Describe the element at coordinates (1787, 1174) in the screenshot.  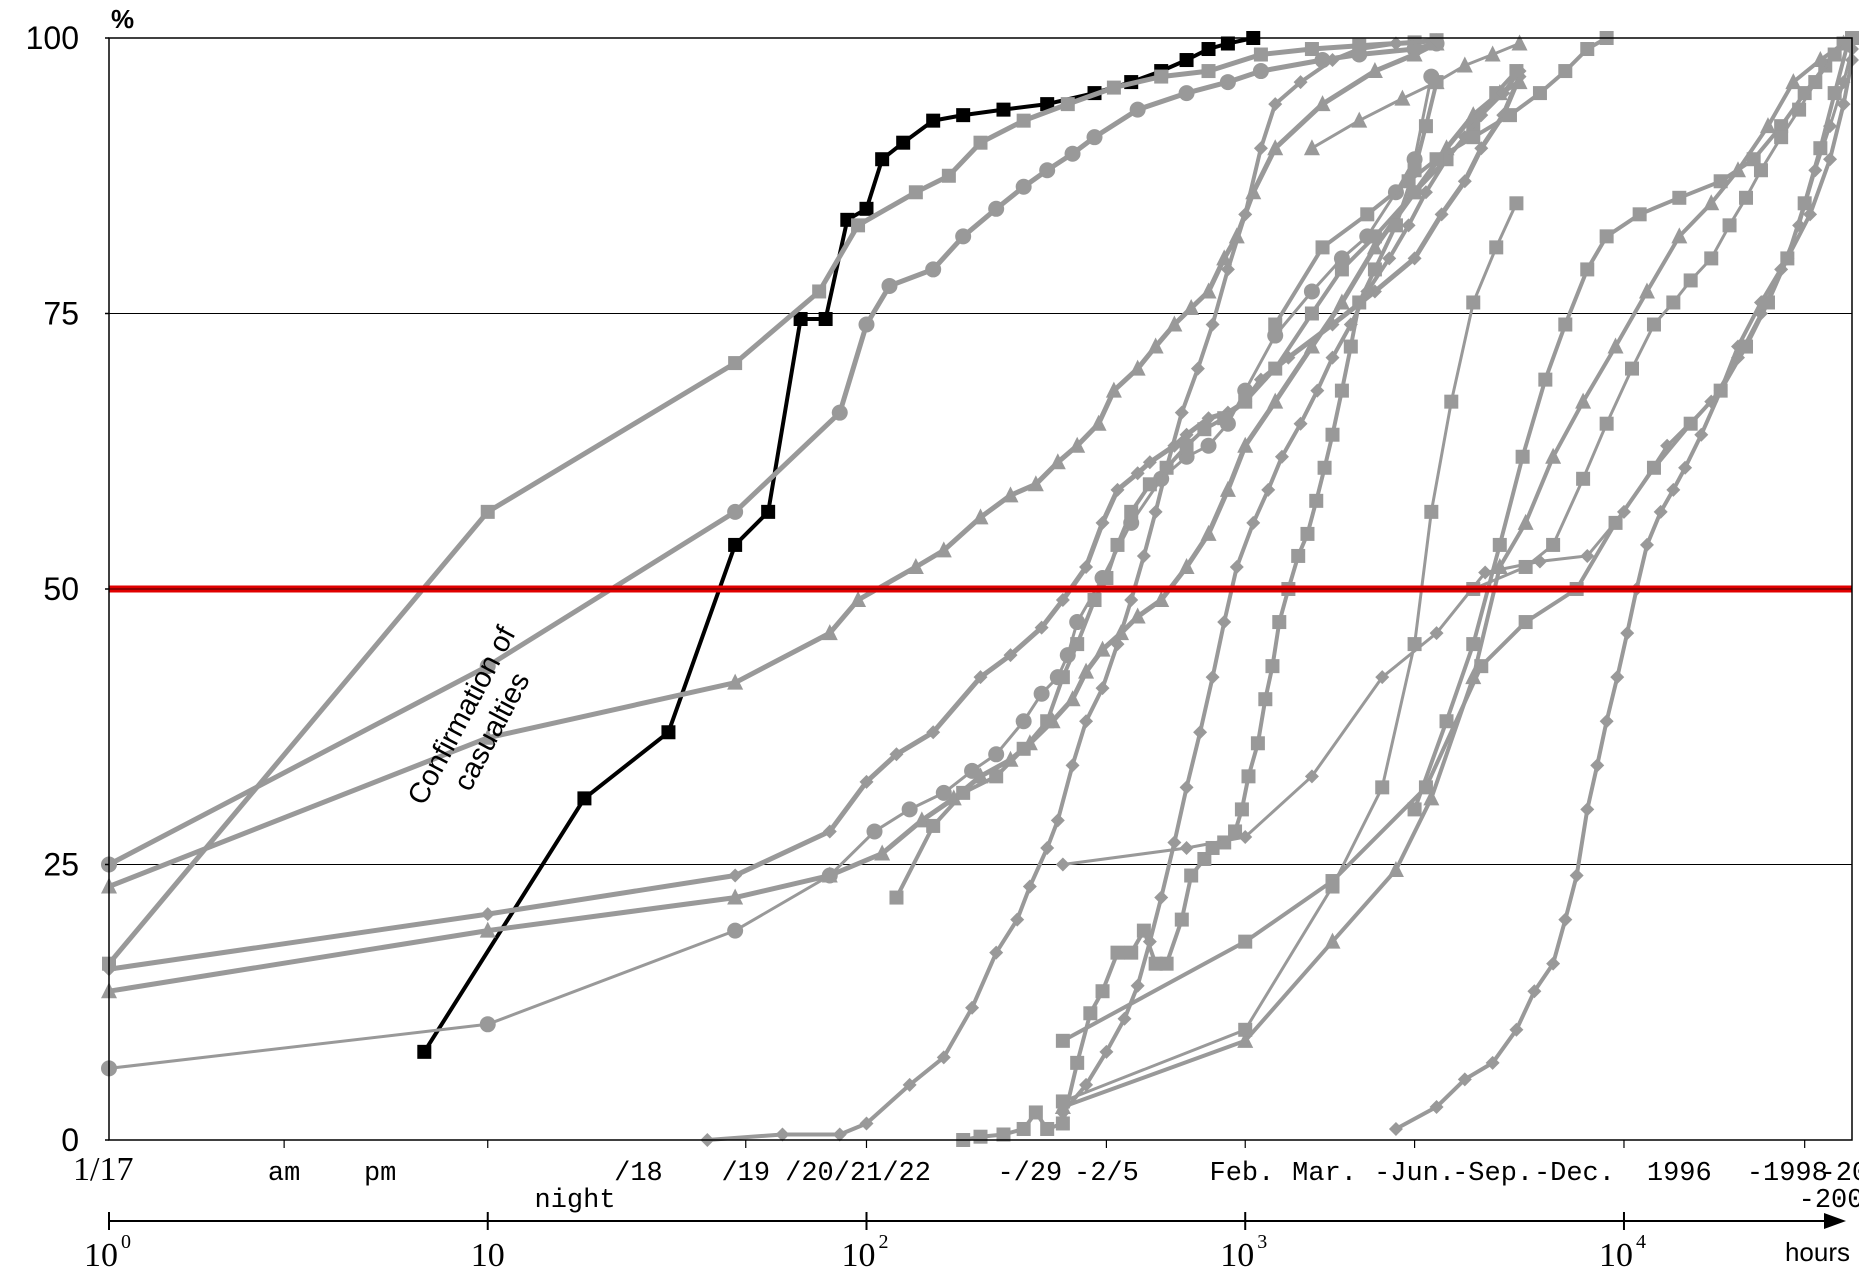
I see `date-label: -1998` at that location.